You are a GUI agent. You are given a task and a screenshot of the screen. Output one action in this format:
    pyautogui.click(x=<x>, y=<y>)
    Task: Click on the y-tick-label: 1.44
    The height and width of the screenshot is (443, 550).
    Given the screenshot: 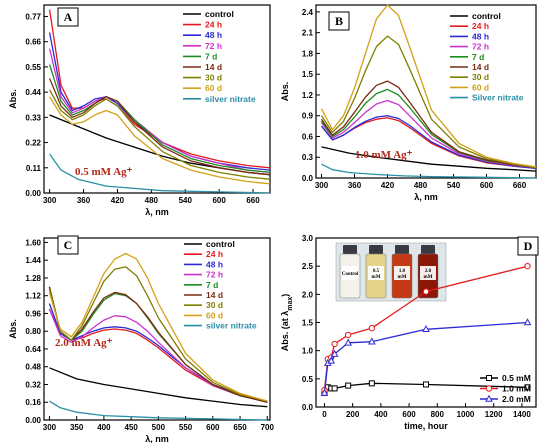 What is the action you would take?
    pyautogui.click(x=33, y=260)
    